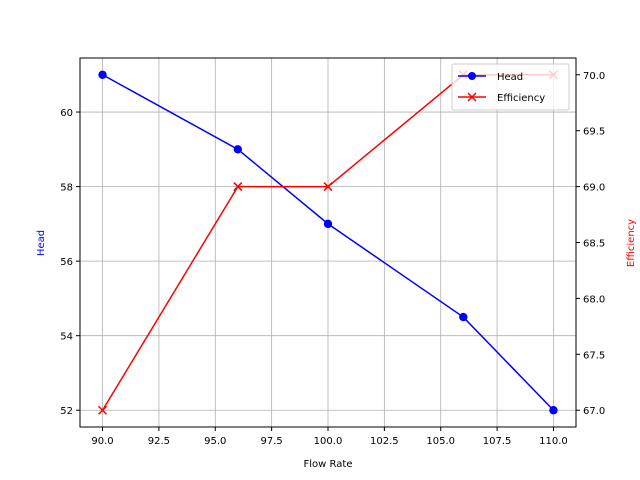 This screenshot has height=480, width=640. Describe the element at coordinates (66, 411) in the screenshot. I see `y-tick-label: 52` at that location.